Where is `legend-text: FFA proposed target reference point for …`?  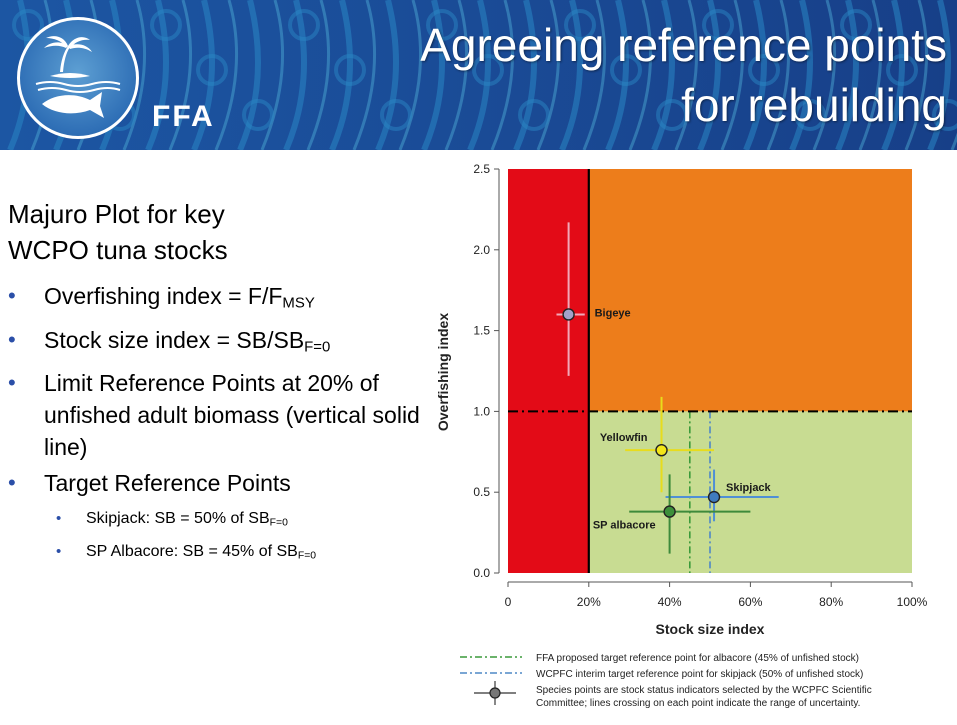
legend-text: FFA proposed target reference point for … is located at coordinates (697, 658).